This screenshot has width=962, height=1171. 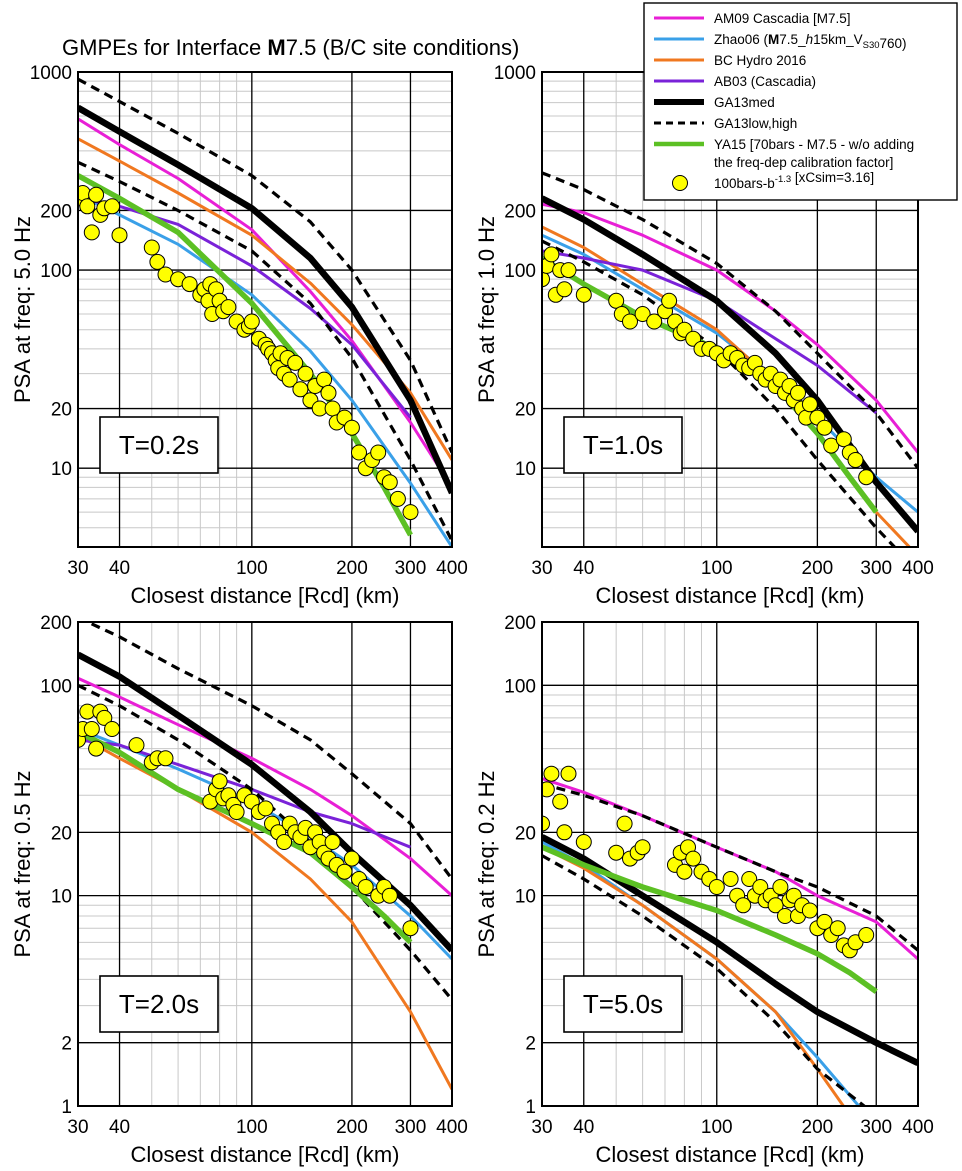 I want to click on legend-label-ga13med: GA13med, so click(x=744, y=102).